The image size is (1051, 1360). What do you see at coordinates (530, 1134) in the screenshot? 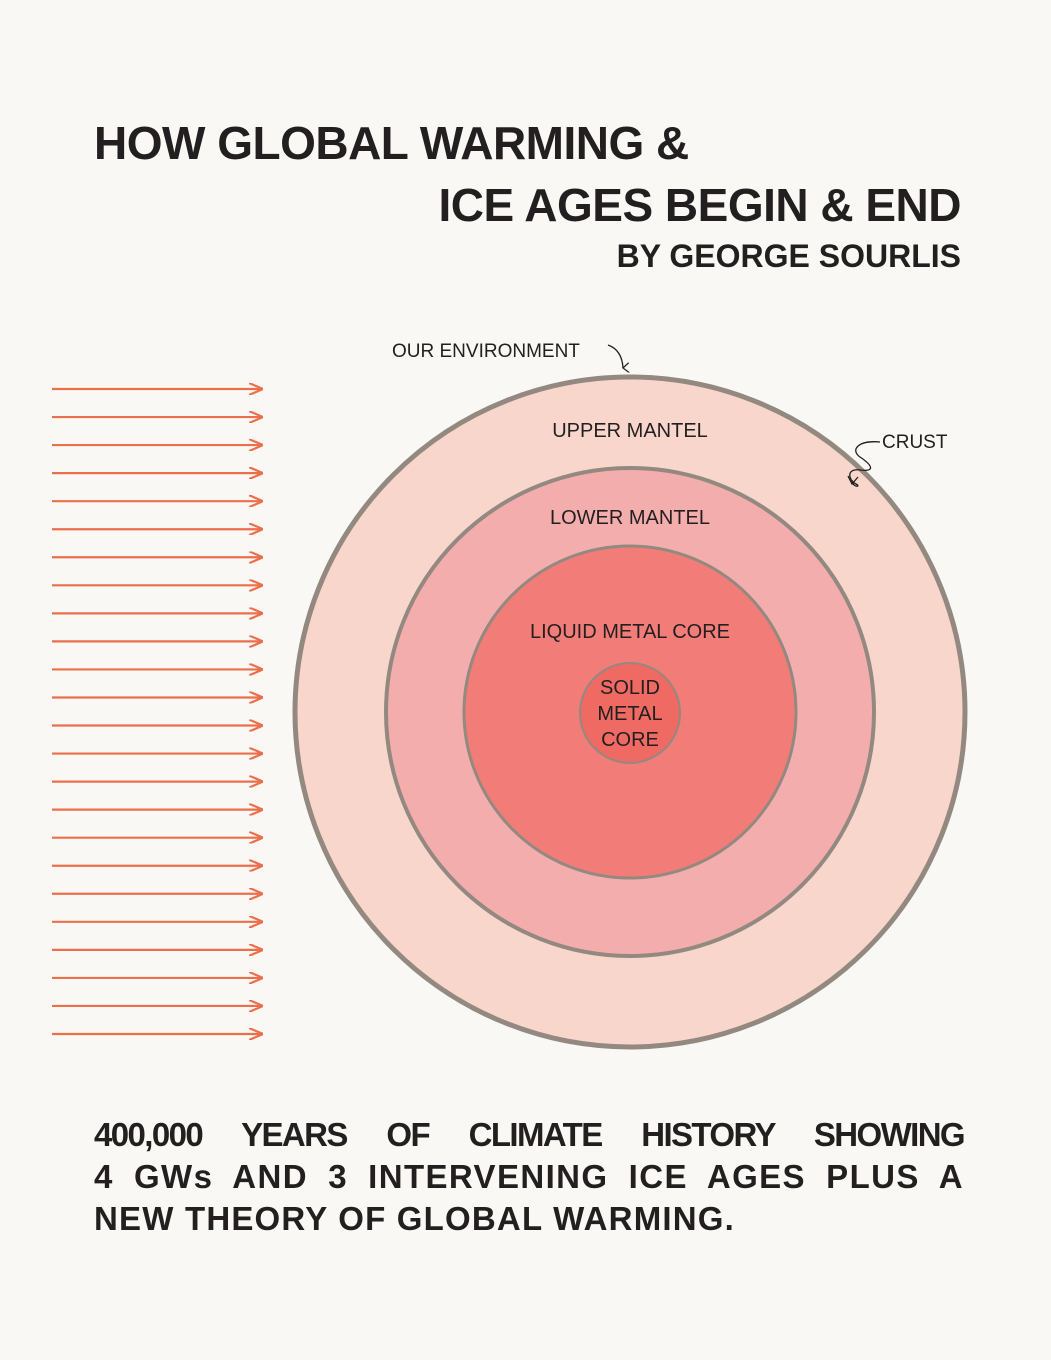
I see `tagline-line-1: 400,000 YEARS OF CLIMATE HISTORY SHOWING` at bounding box center [530, 1134].